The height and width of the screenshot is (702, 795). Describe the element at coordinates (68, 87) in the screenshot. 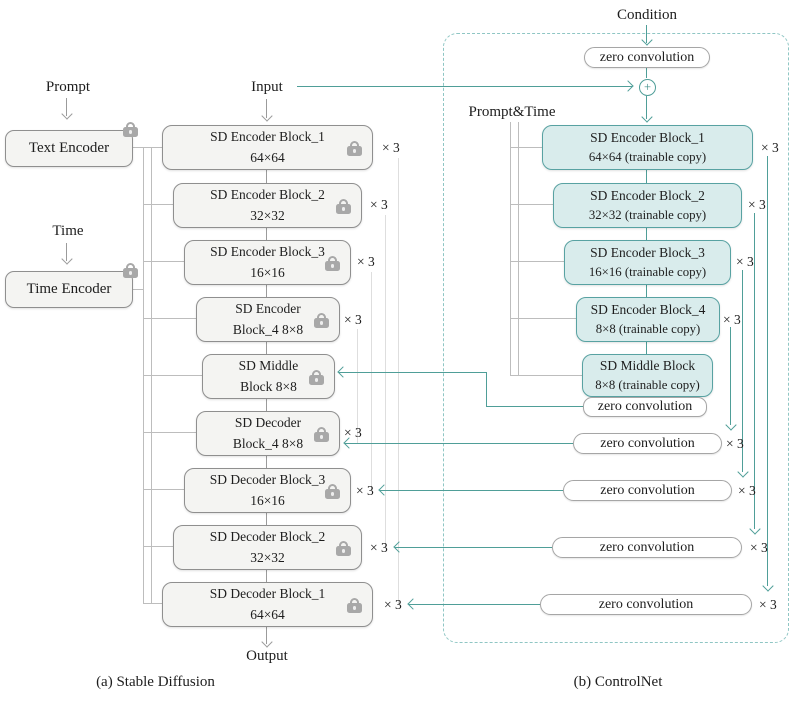

I see `prompt-label: Prompt` at that location.